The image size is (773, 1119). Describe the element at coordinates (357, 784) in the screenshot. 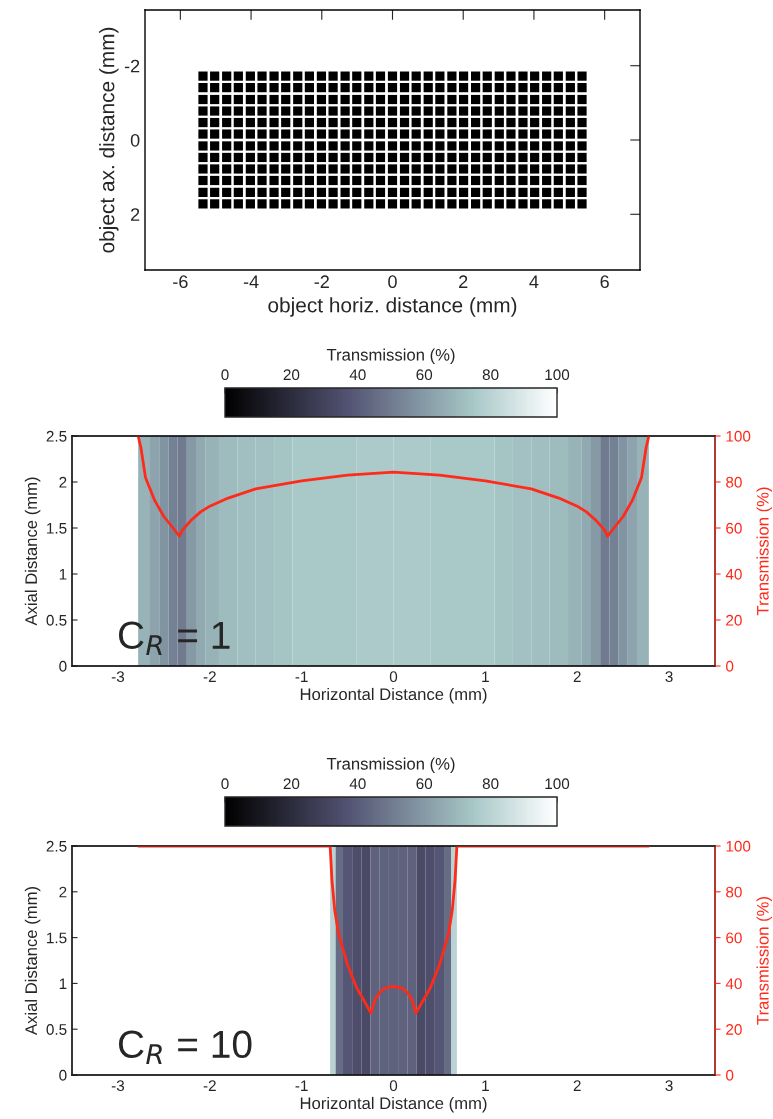

I see `color-bar-label: 40` at that location.